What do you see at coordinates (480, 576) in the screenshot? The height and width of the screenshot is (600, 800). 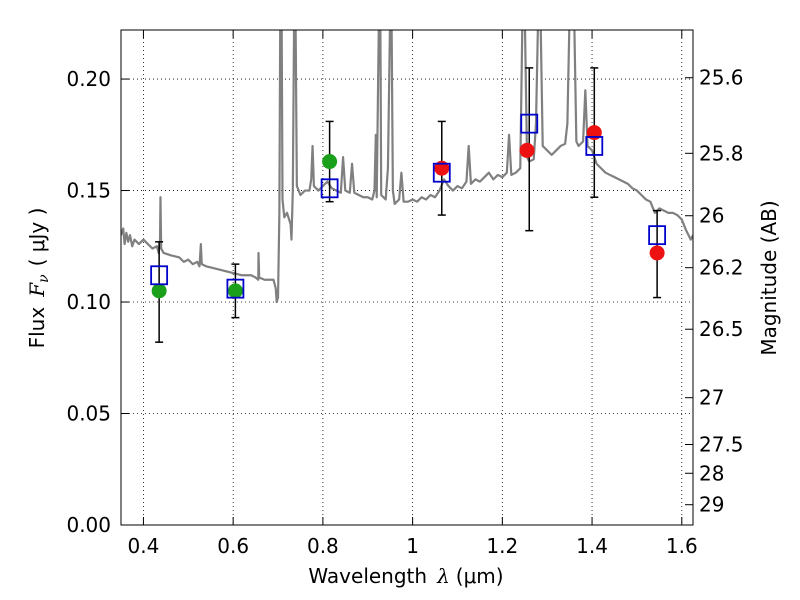 I see `x-axis-label-unit: (μm)` at bounding box center [480, 576].